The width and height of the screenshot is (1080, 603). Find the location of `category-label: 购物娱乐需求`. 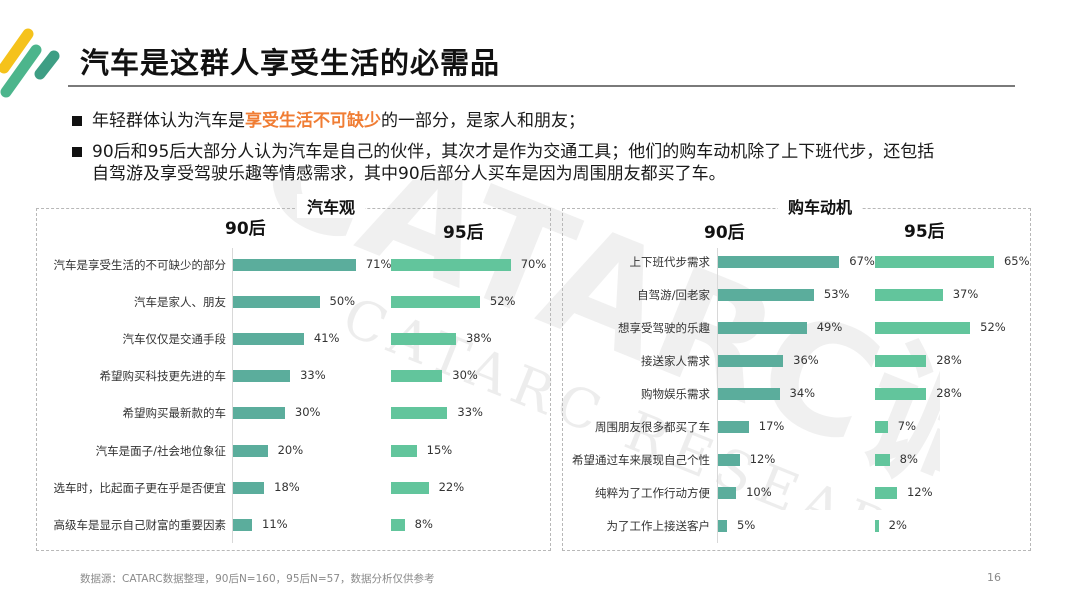

category-label: 购物娱乐需求 is located at coordinates (675, 394).